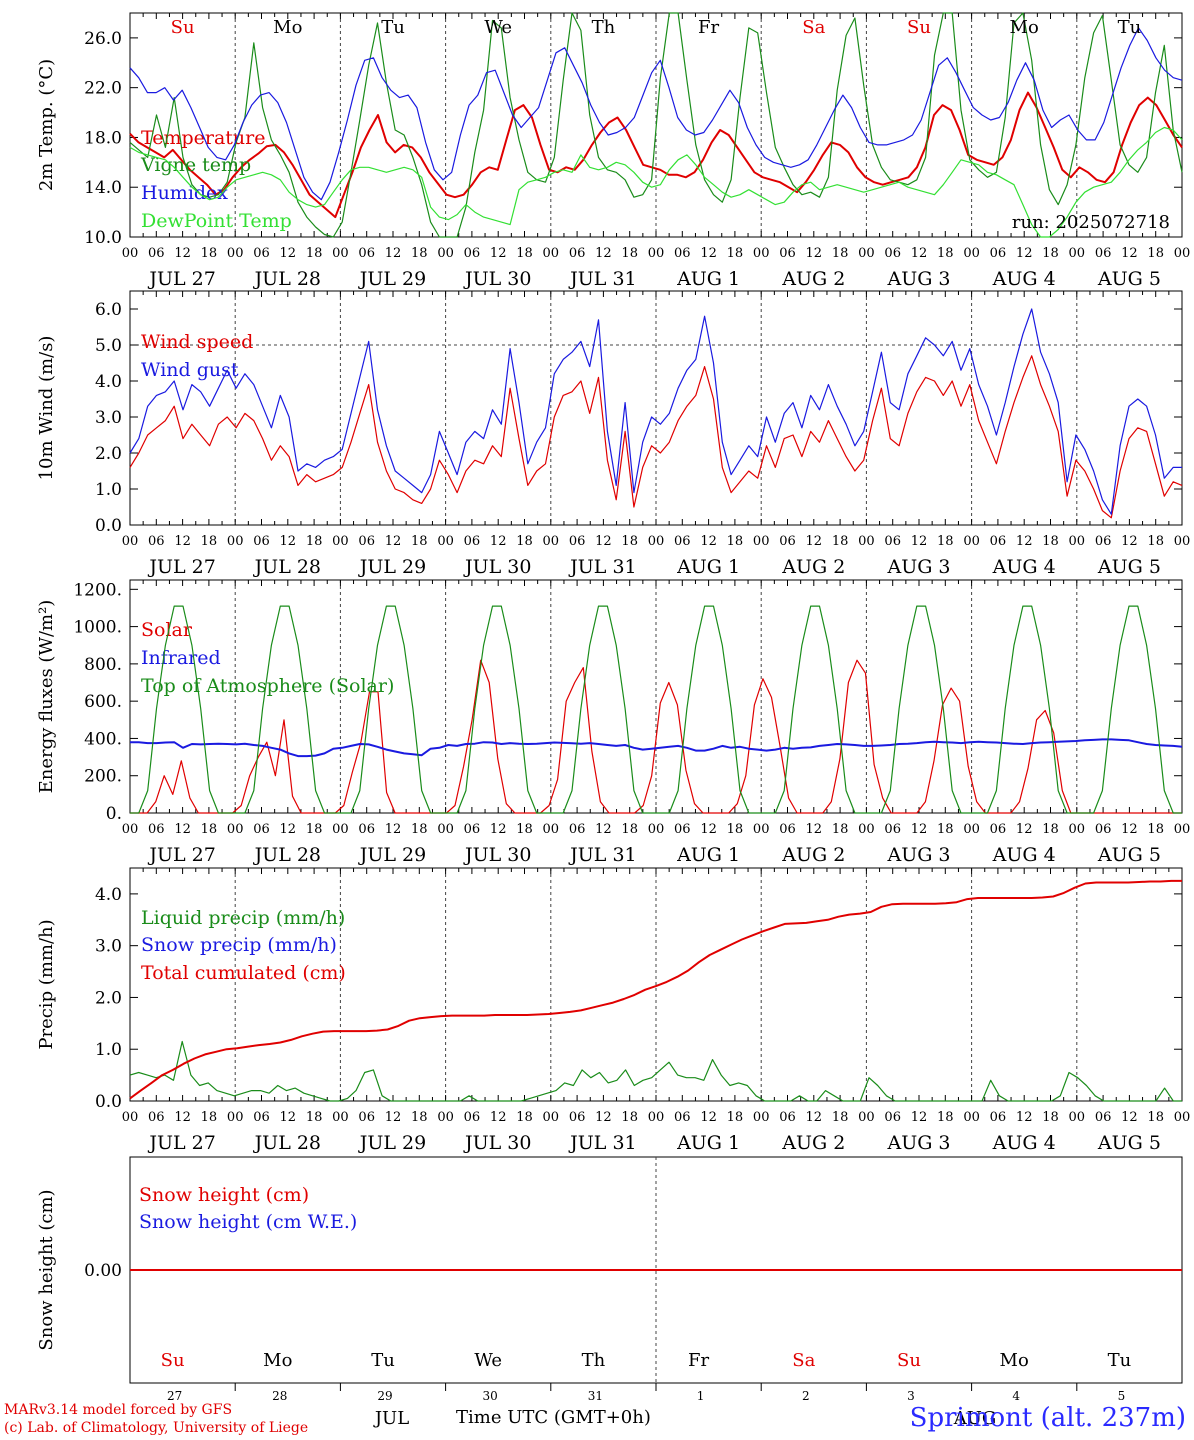  Describe the element at coordinates (103, 777) in the screenshot. I see `y-tick-label: 200.` at that location.